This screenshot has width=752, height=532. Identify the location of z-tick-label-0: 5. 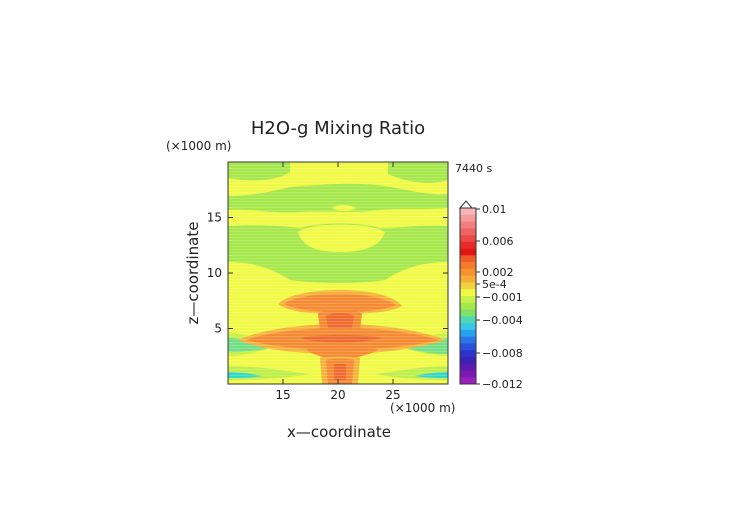
(218, 329).